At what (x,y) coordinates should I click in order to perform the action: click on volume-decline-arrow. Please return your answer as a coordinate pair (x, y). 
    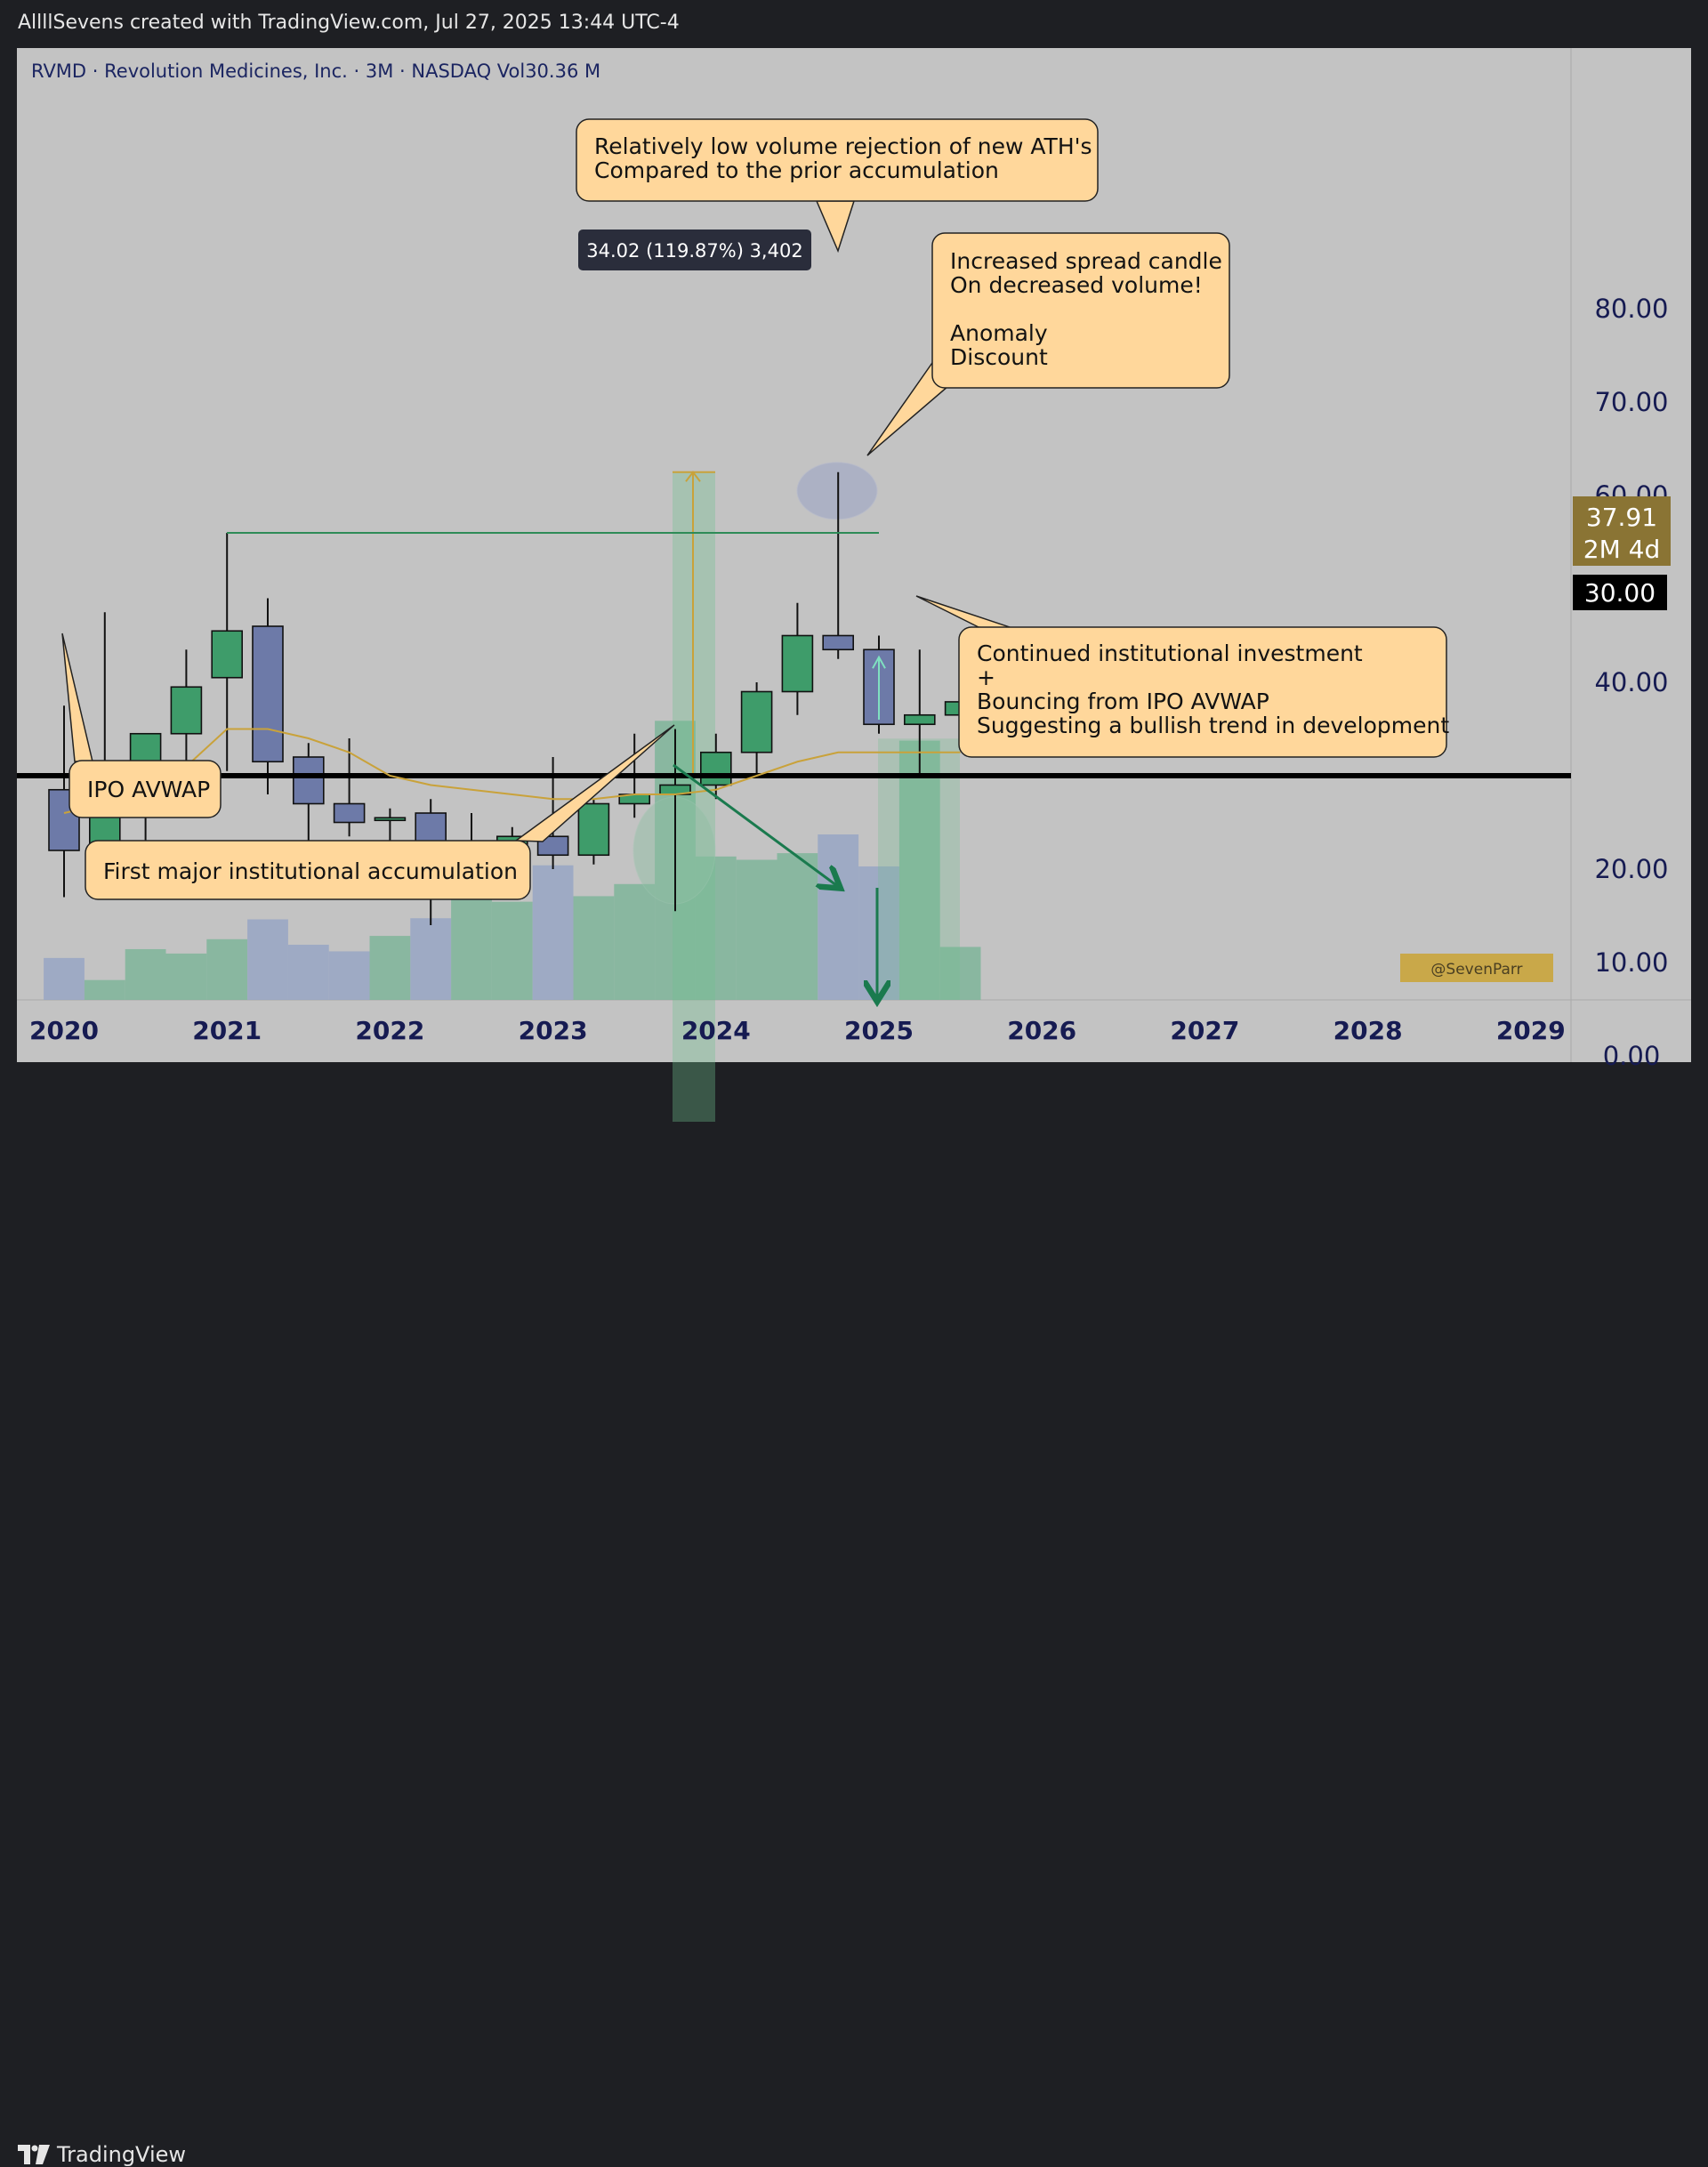
    Looking at the image, I should click on (754, 824).